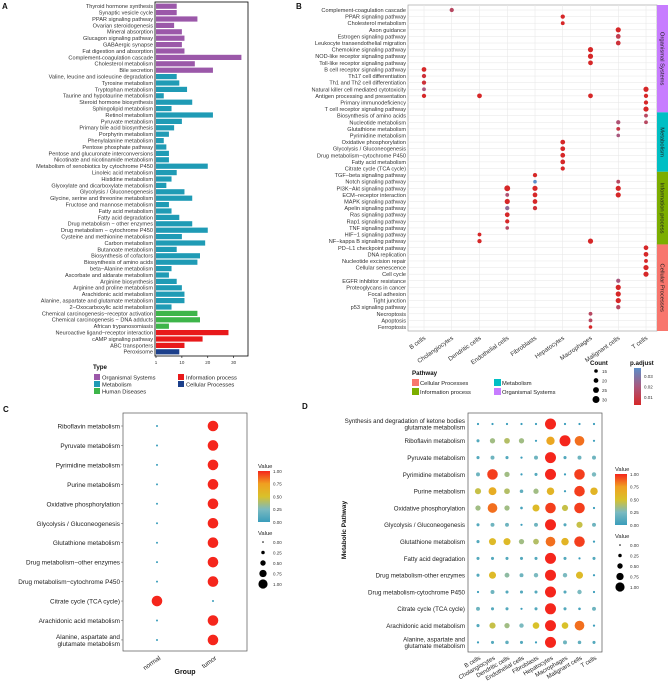 This screenshot has width=669, height=686. What do you see at coordinates (111, 225) in the screenshot?
I see `category-label: Drug metabolism − other enzymes` at bounding box center [111, 225].